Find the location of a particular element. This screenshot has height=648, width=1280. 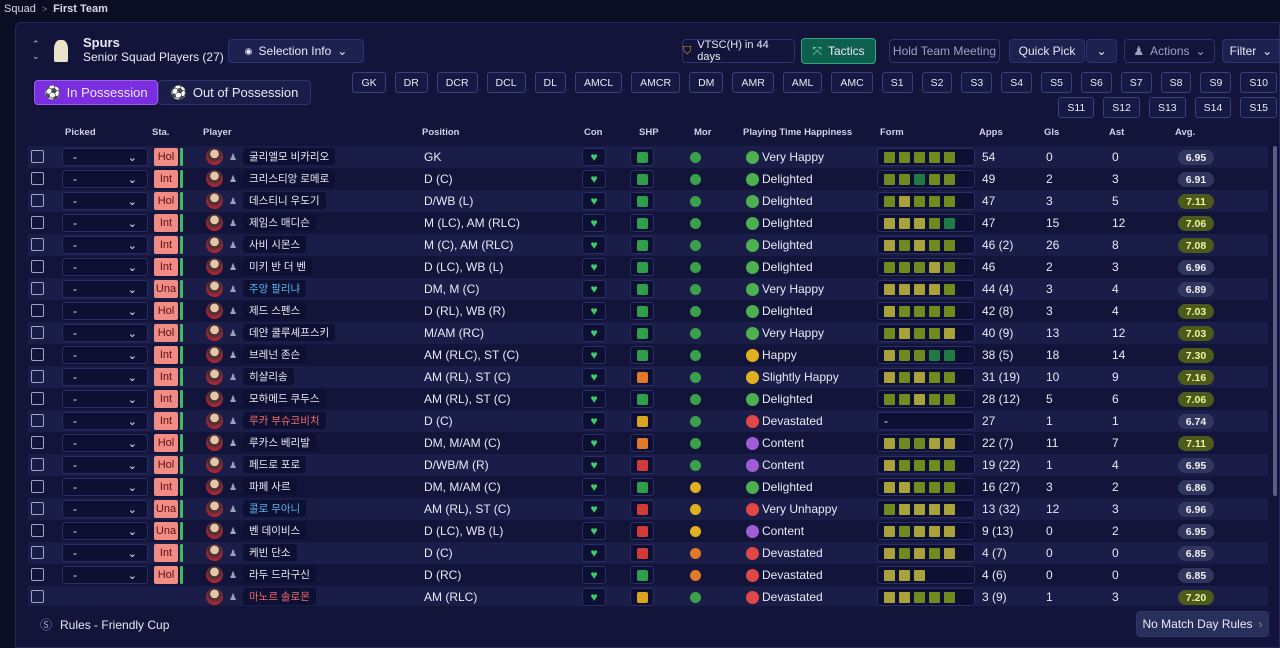

player-name: 파페 사르 is located at coordinates (270, 486).